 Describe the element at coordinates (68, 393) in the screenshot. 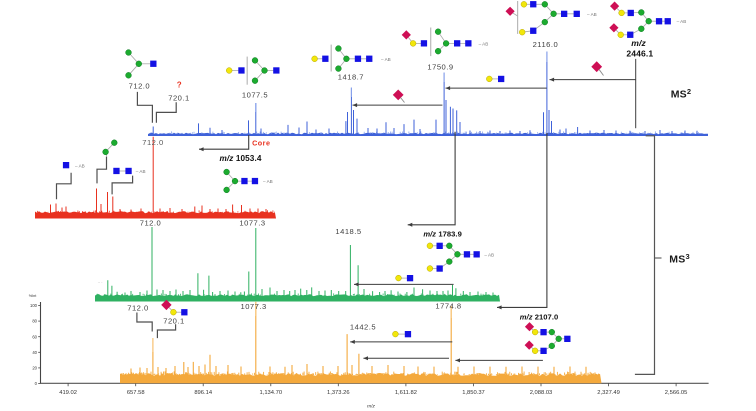

I see `svg-text: 419.02` at that location.